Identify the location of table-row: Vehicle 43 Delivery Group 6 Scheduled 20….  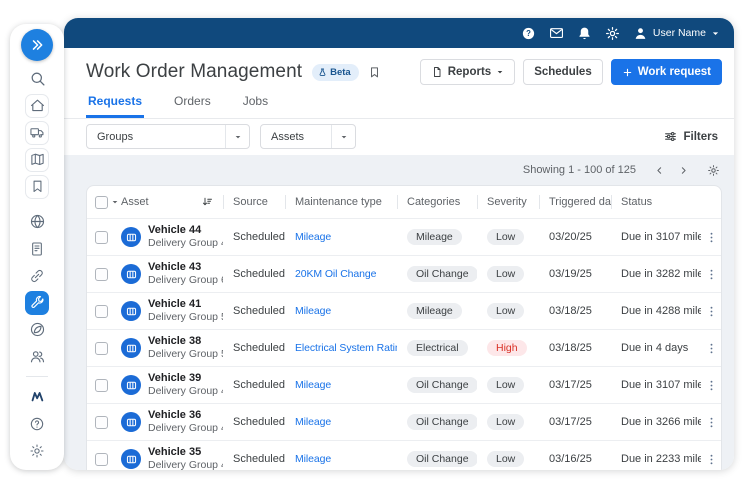
(404, 273).